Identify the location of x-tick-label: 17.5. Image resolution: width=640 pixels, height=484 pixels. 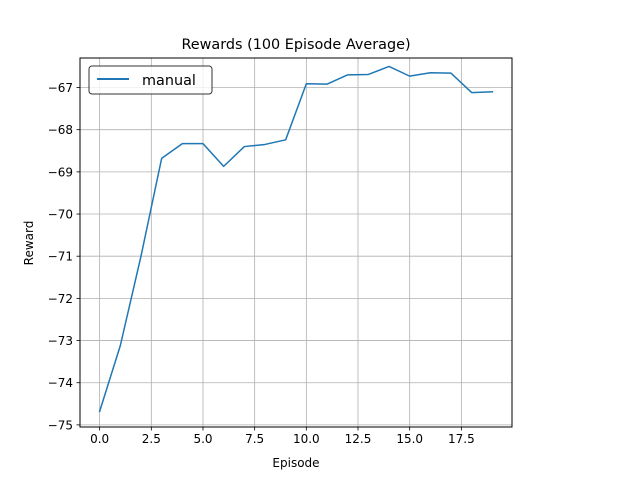
(461, 439).